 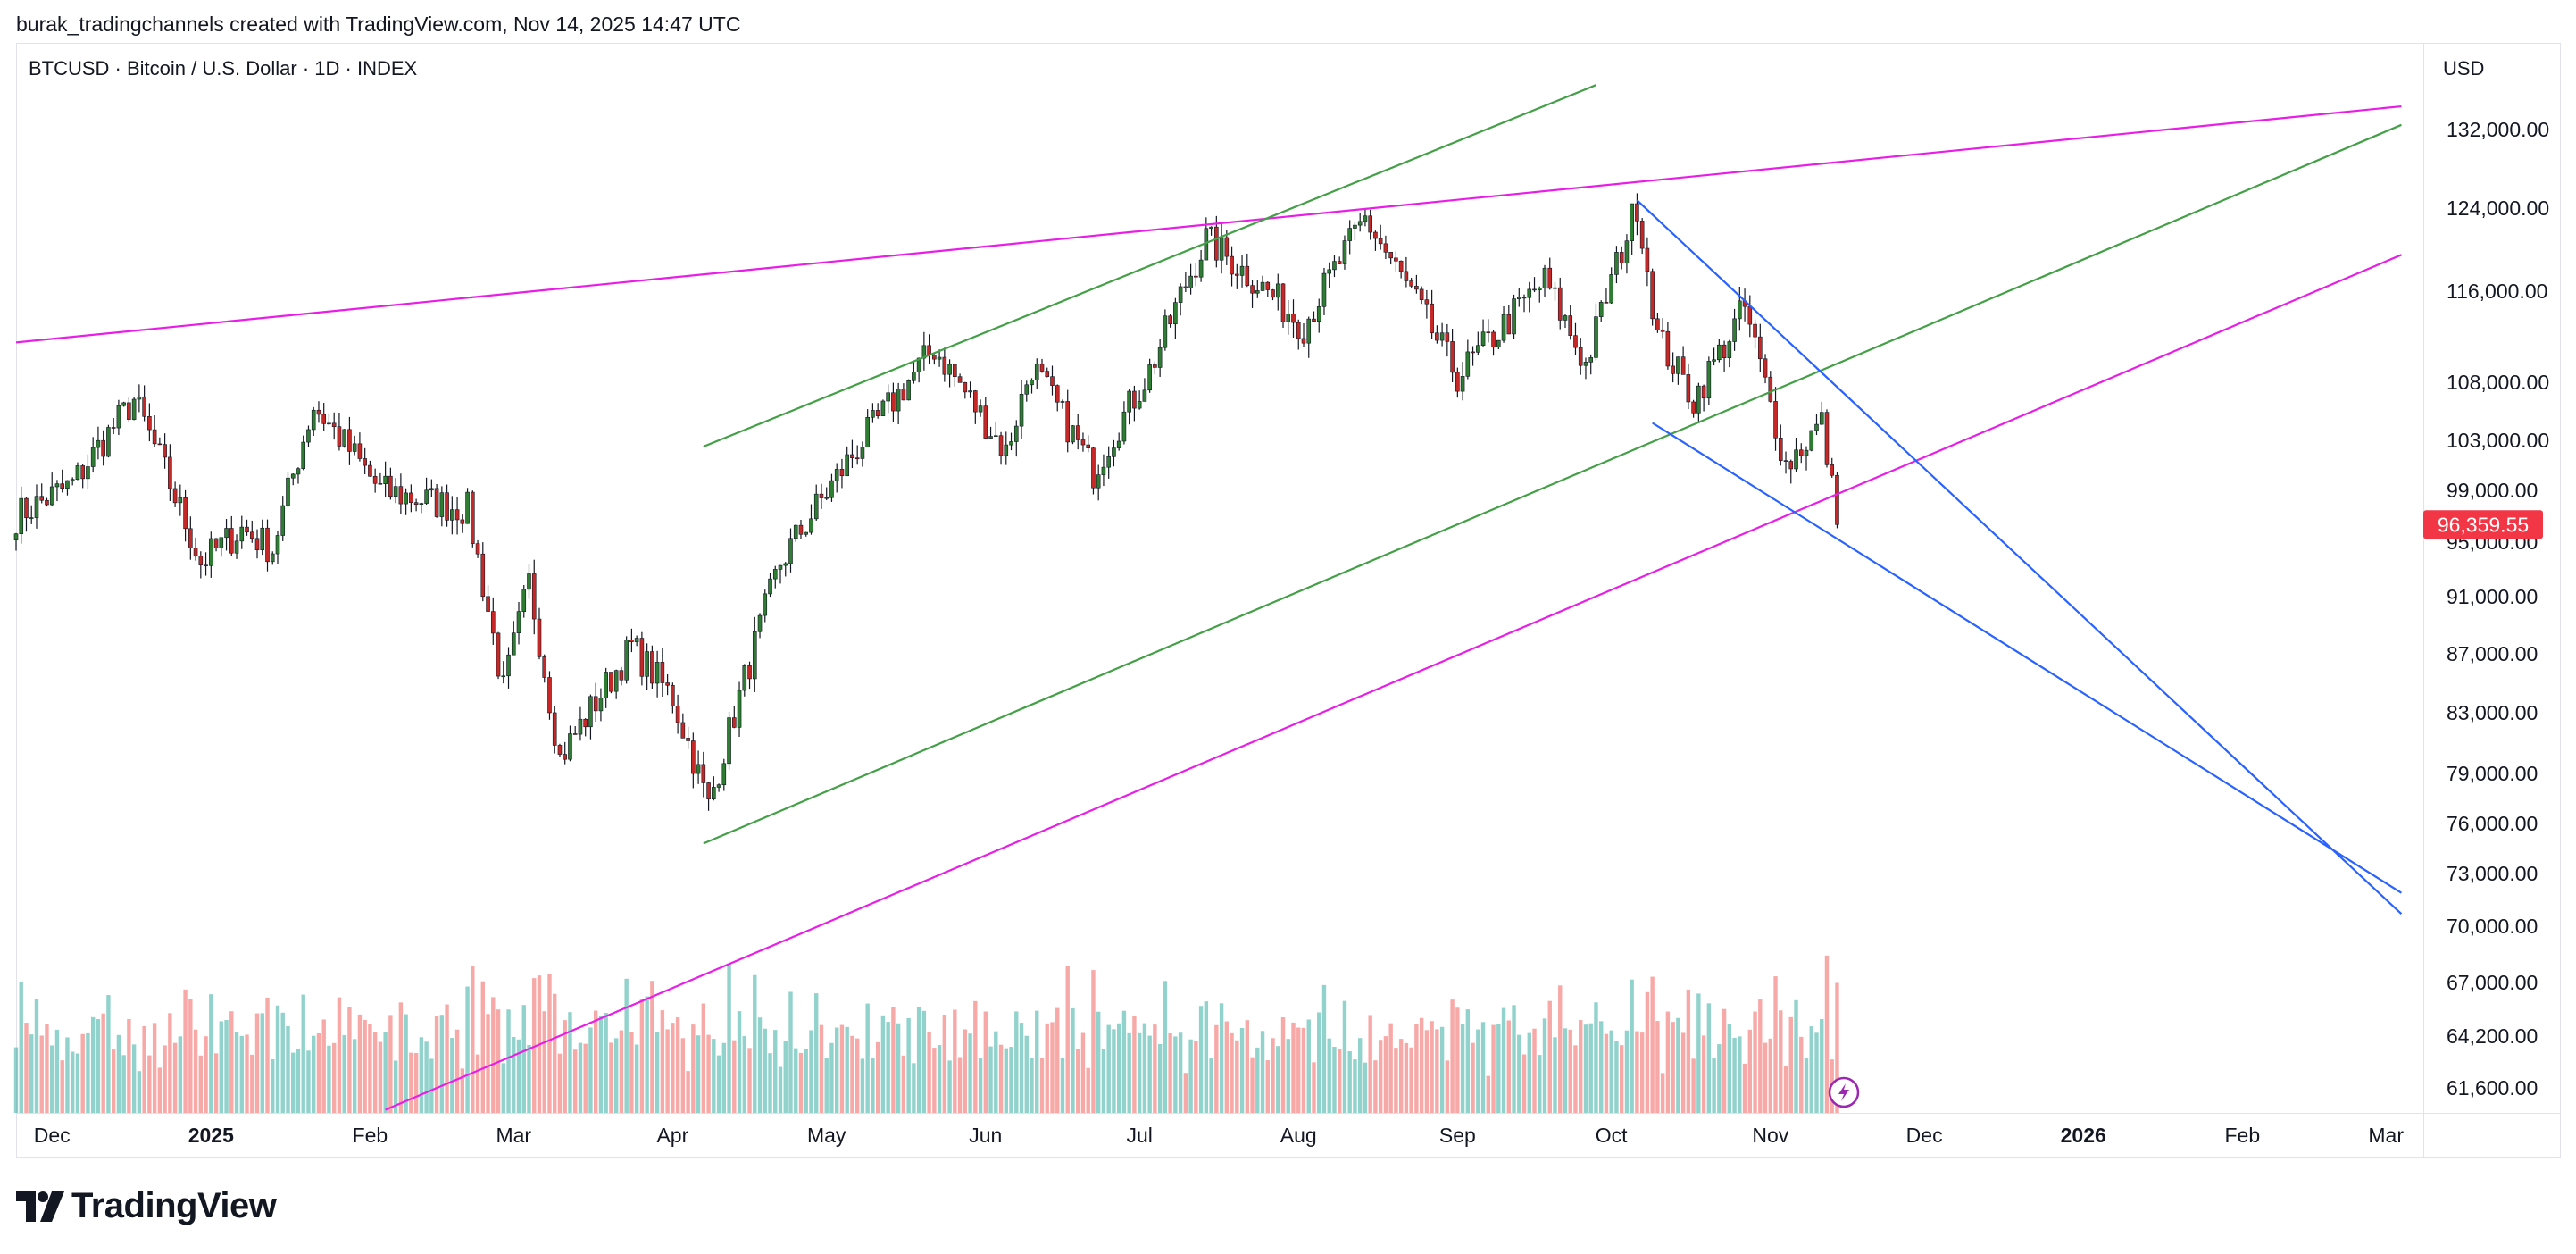 What do you see at coordinates (1149, 266) in the screenshot?
I see `trendline-green-upper` at bounding box center [1149, 266].